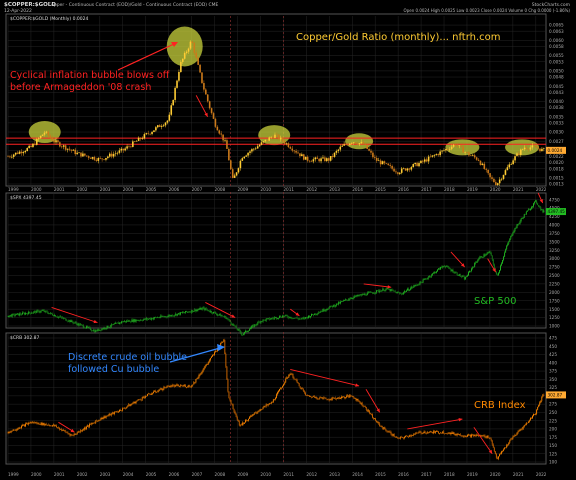 The image size is (576, 480). Describe the element at coordinates (449, 189) in the screenshot. I see `x-tick-label: 2018` at that location.